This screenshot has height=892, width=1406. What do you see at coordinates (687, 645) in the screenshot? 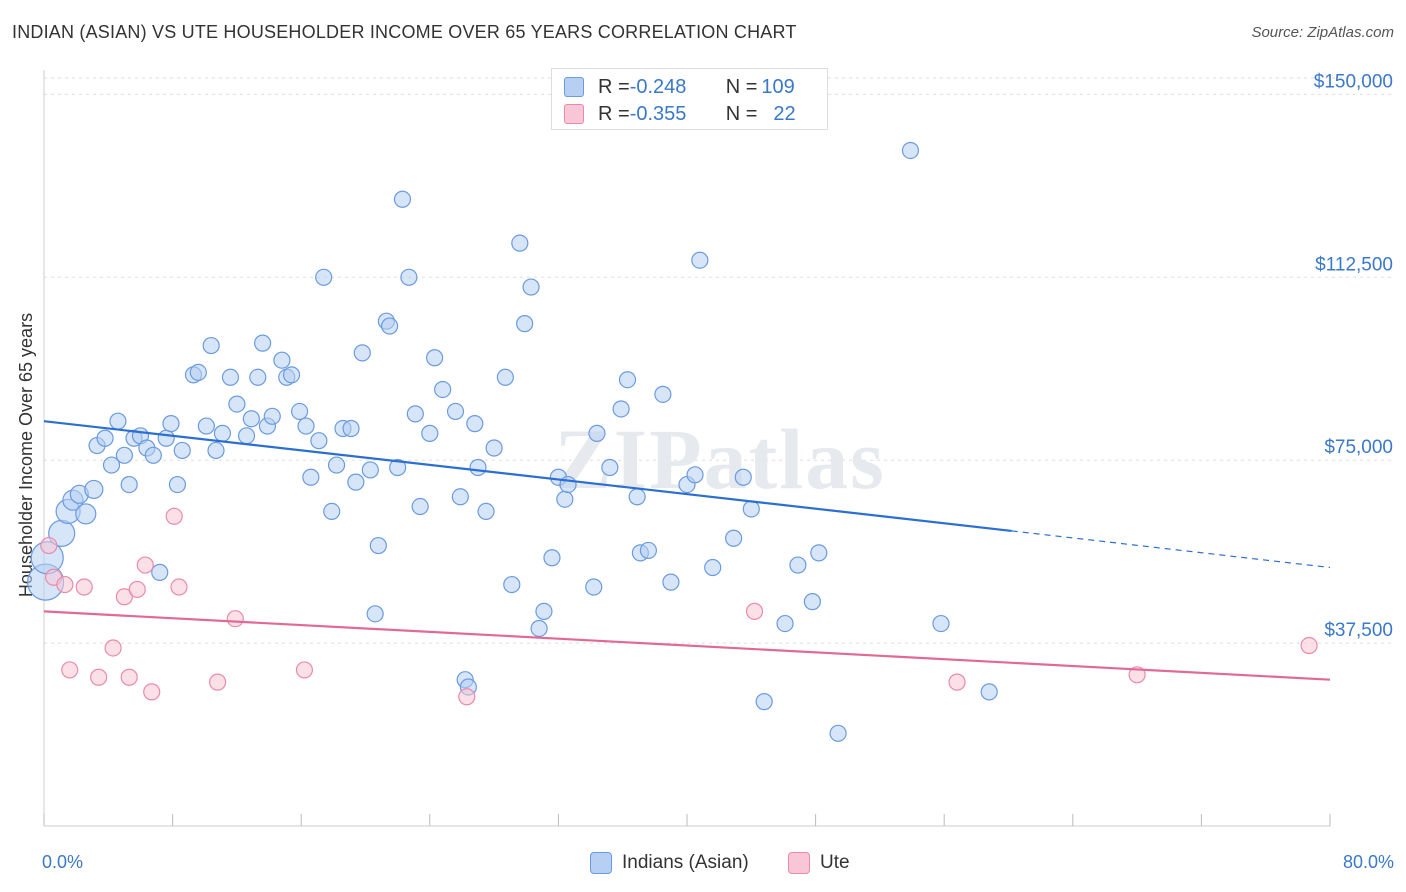
I see `ute-trend-line` at bounding box center [687, 645].